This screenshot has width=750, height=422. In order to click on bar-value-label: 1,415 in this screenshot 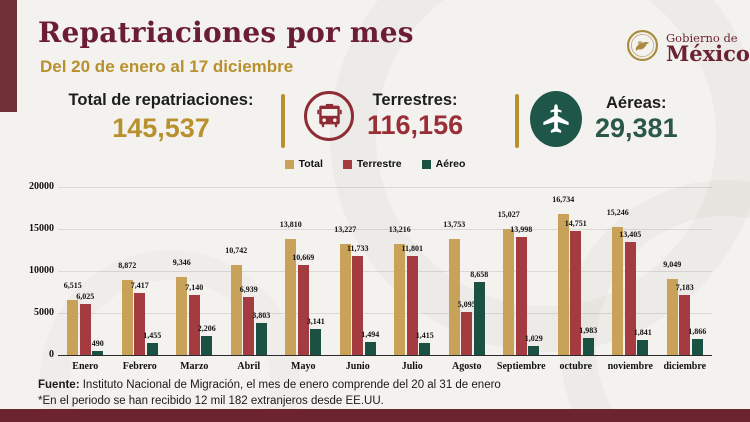, I will do `click(424, 336)`.